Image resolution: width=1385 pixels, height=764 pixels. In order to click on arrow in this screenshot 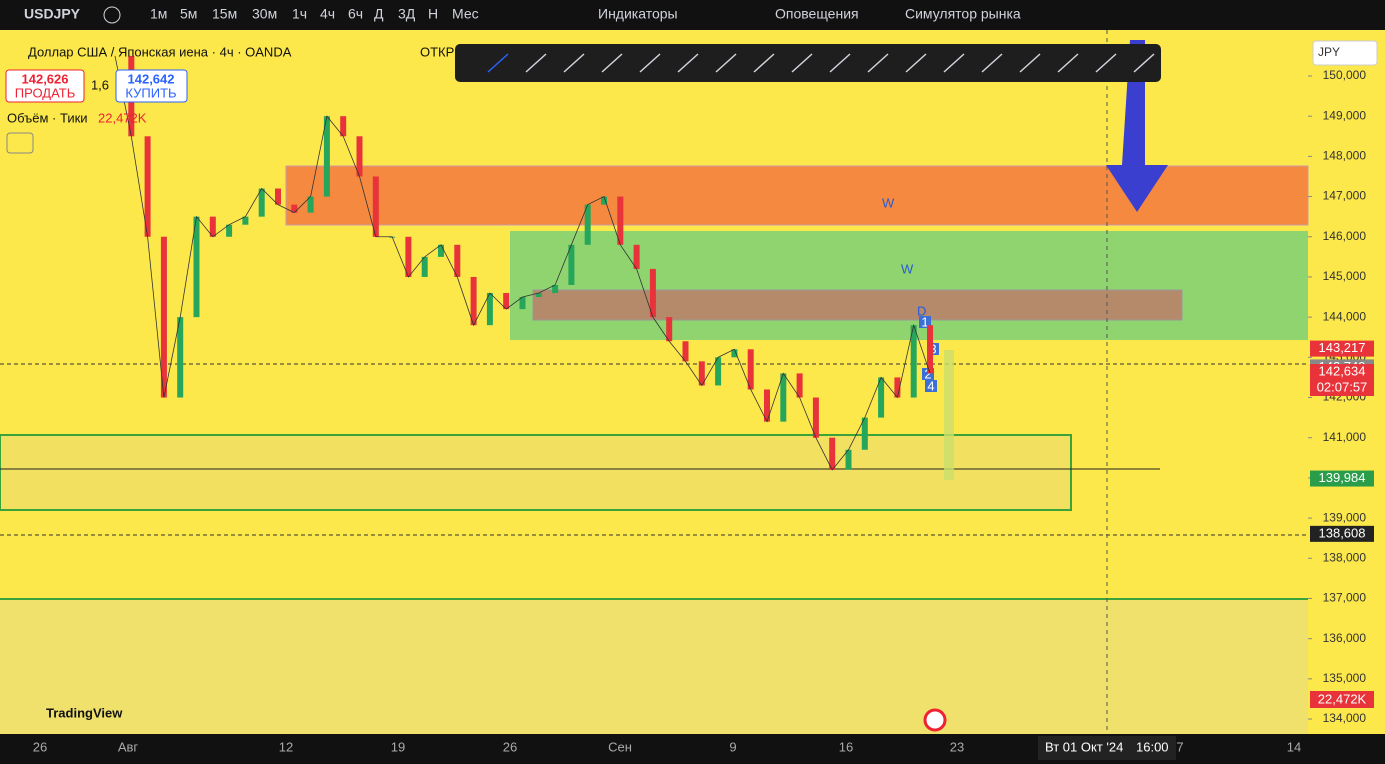, I will do `click(1137, 126)`.